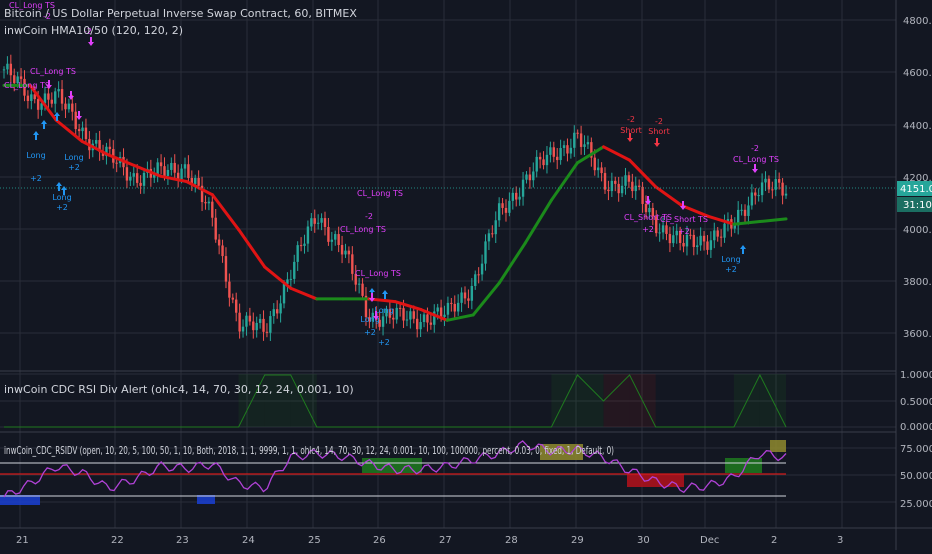 This screenshot has height=554, width=932. I want to click on signal-label: Short, so click(658, 131).